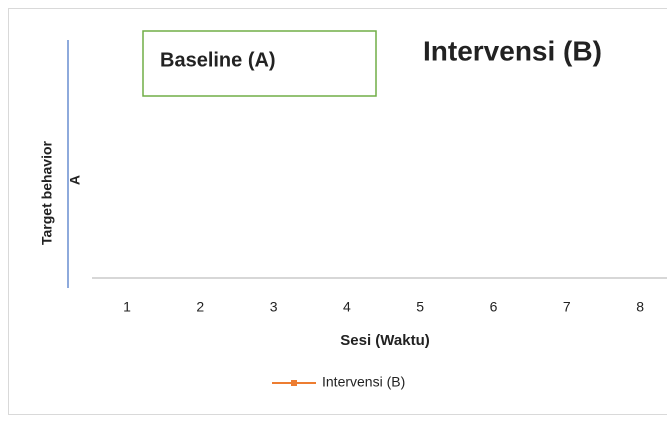 Image resolution: width=667 pixels, height=422 pixels. I want to click on x-tick-label: 5, so click(420, 307).